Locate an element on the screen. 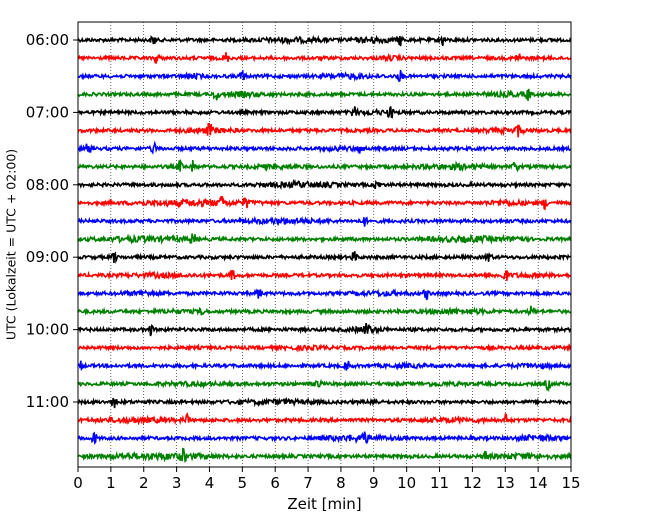 This screenshot has width=650, height=520. x-tick-label: 9 is located at coordinates (374, 483).